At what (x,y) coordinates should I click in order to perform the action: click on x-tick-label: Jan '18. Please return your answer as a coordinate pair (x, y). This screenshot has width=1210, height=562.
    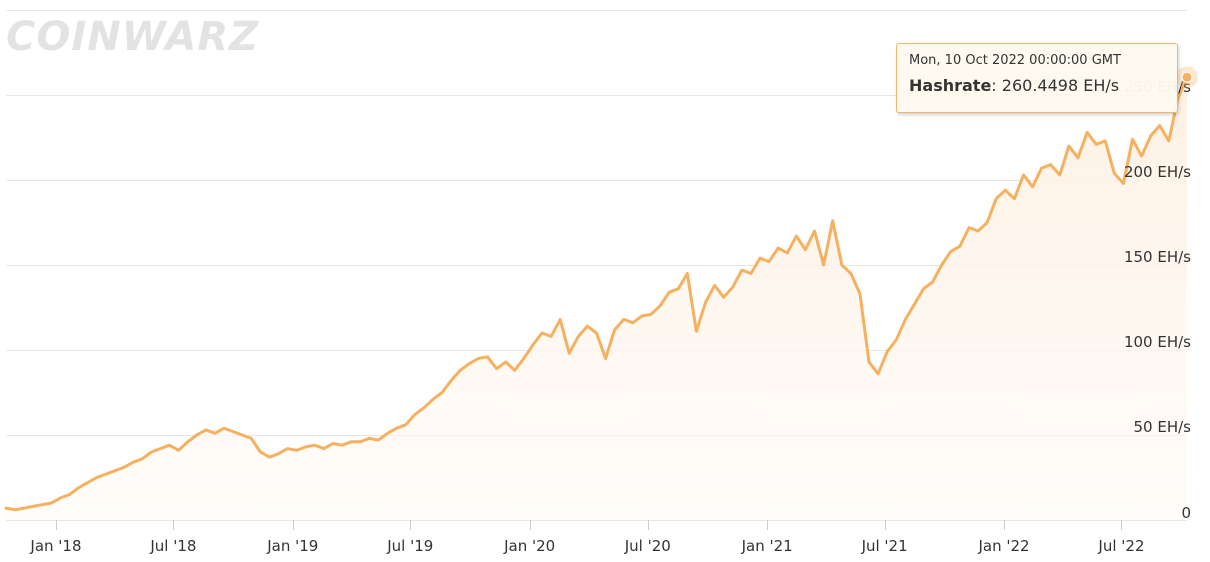
    Looking at the image, I should click on (55, 546).